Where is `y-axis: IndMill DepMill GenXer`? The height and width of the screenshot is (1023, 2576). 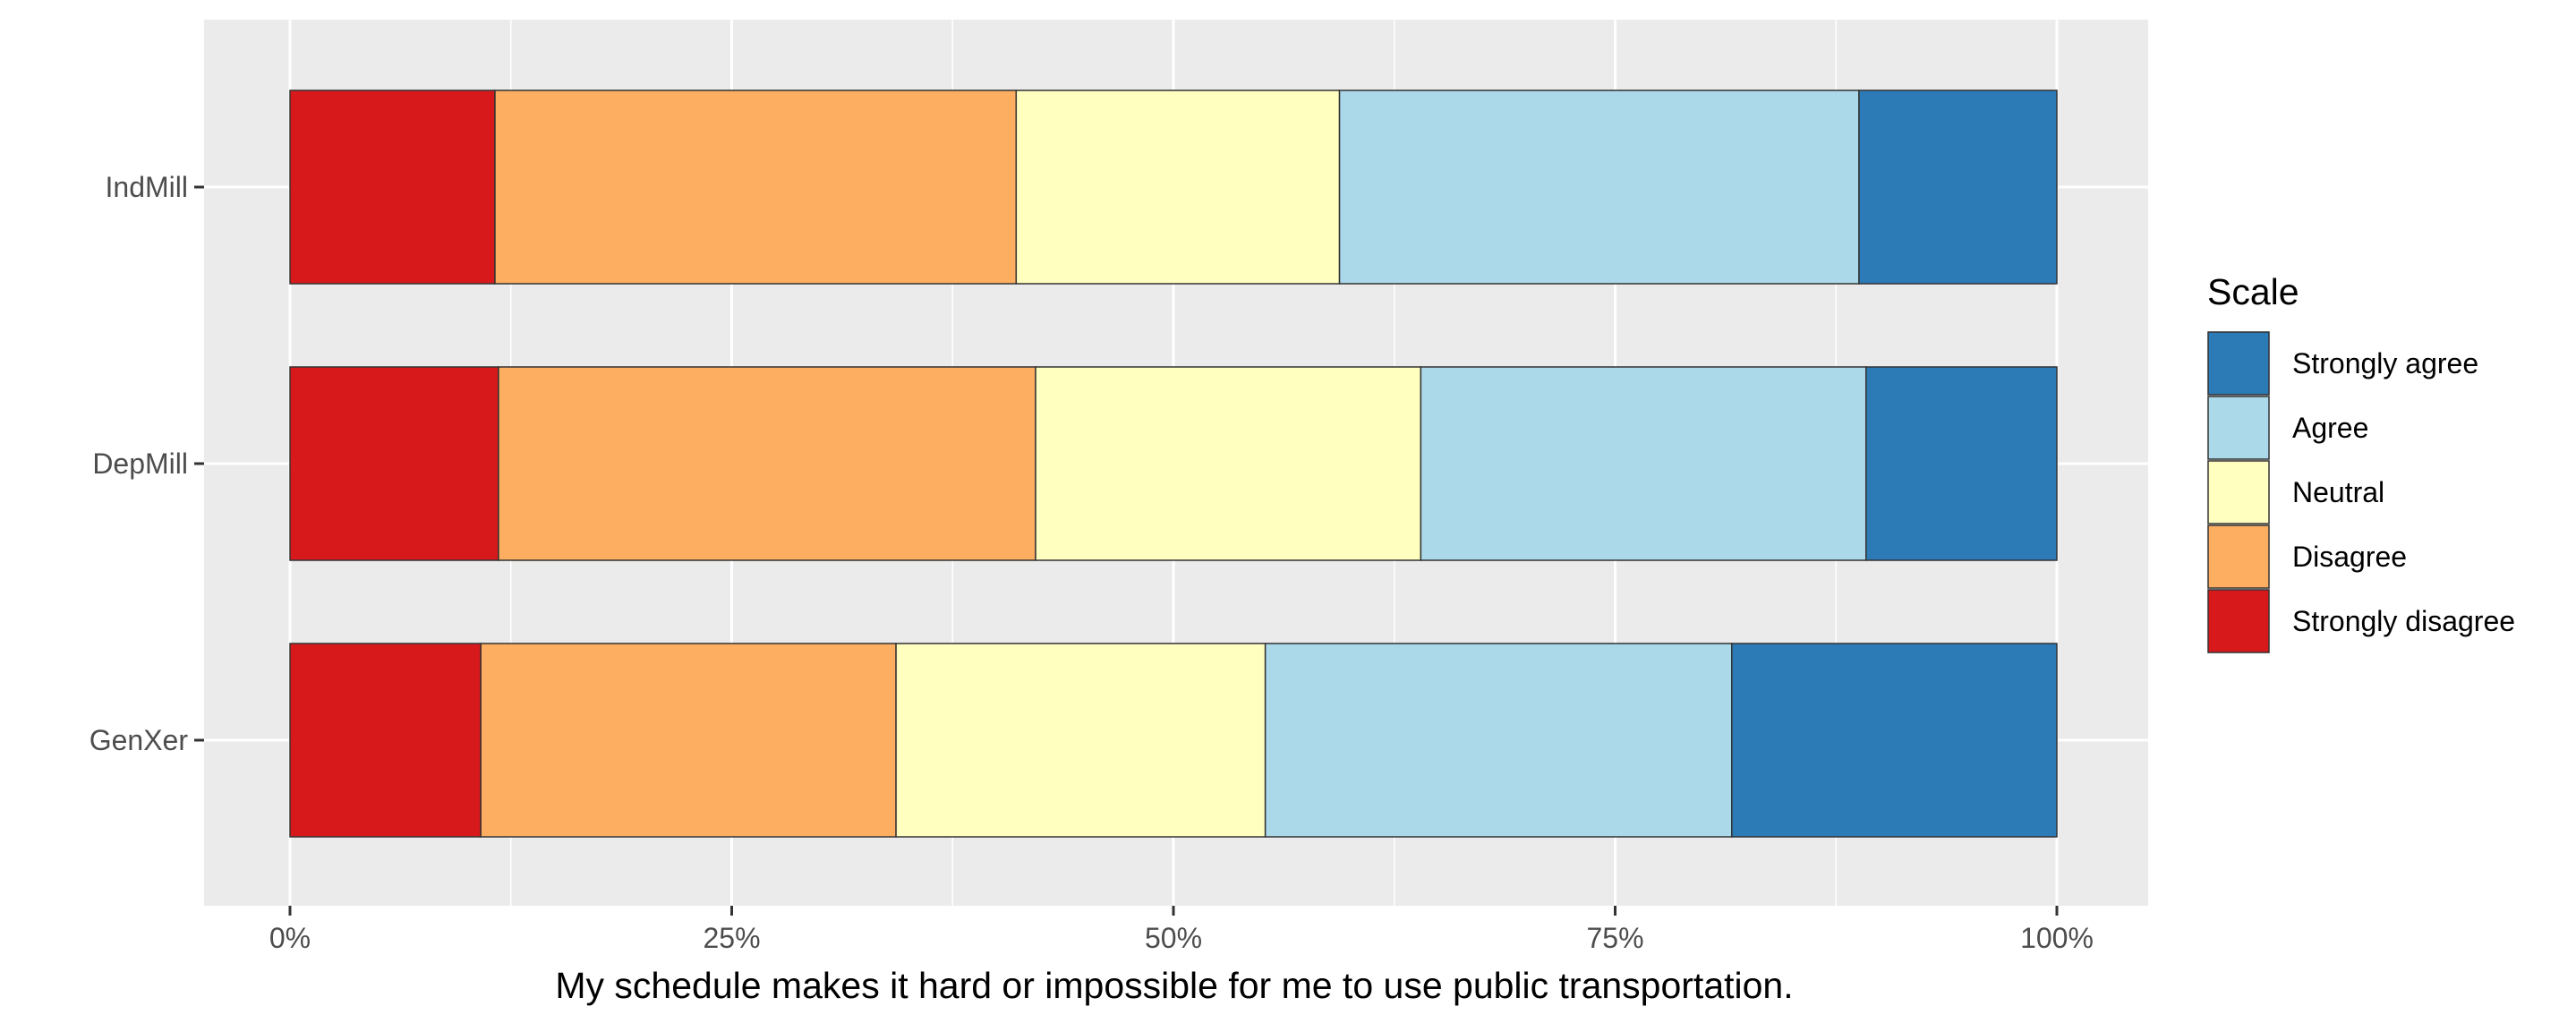 y-axis: IndMill DepMill GenXer is located at coordinates (147, 463).